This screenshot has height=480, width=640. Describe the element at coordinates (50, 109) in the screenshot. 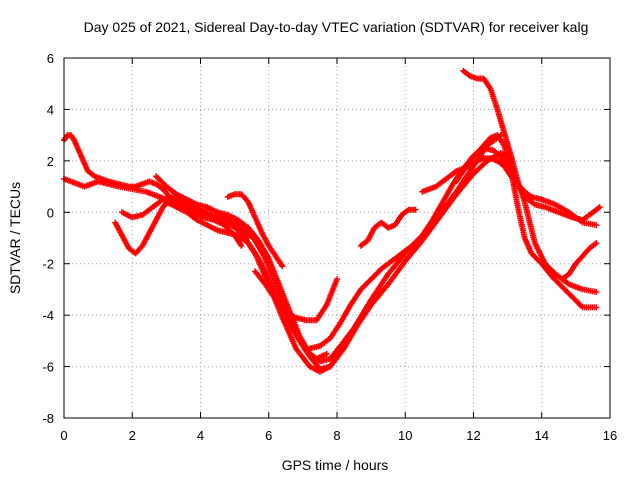

I see `y-tick-label: 4` at that location.